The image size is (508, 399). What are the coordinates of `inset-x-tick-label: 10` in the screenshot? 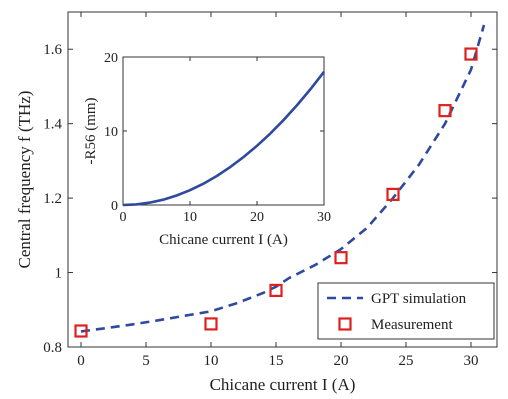 It's located at (190, 217).